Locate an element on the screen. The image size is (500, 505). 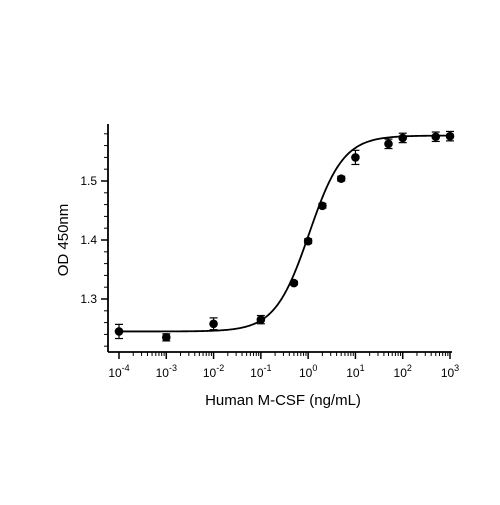
x-tick-label: 10³ is located at coordinates (450, 371).